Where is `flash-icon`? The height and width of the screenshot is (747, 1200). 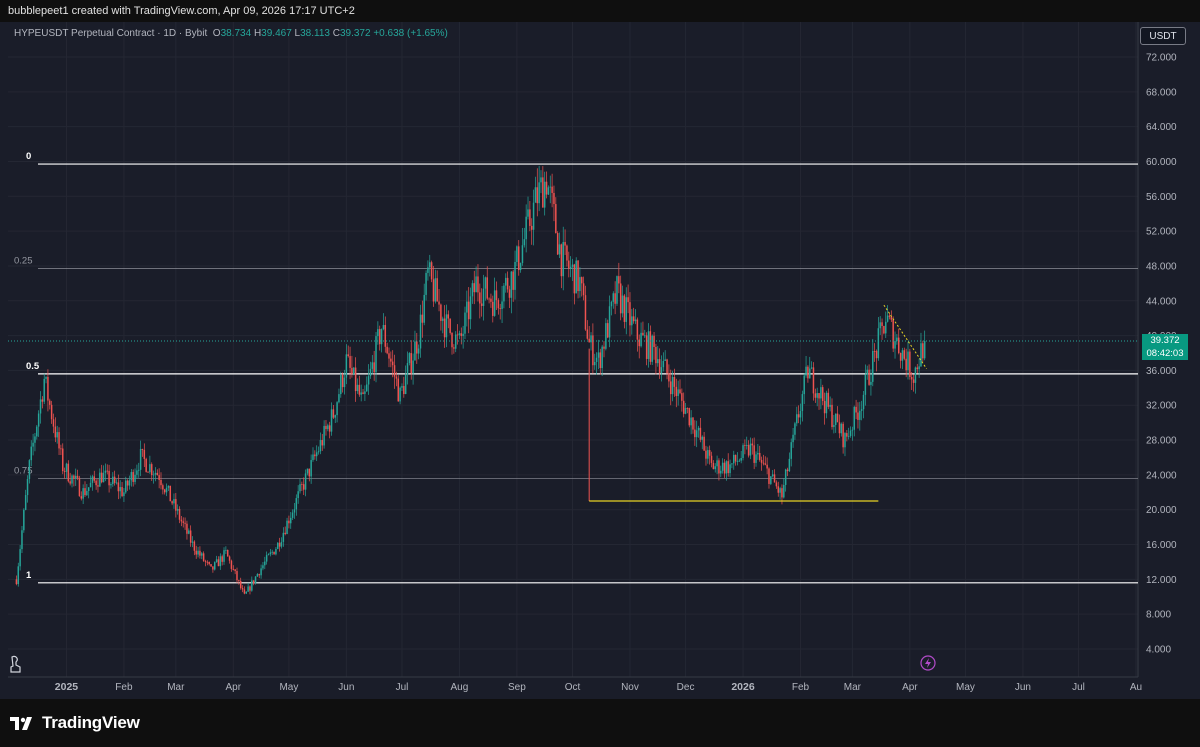 flash-icon is located at coordinates (928, 663).